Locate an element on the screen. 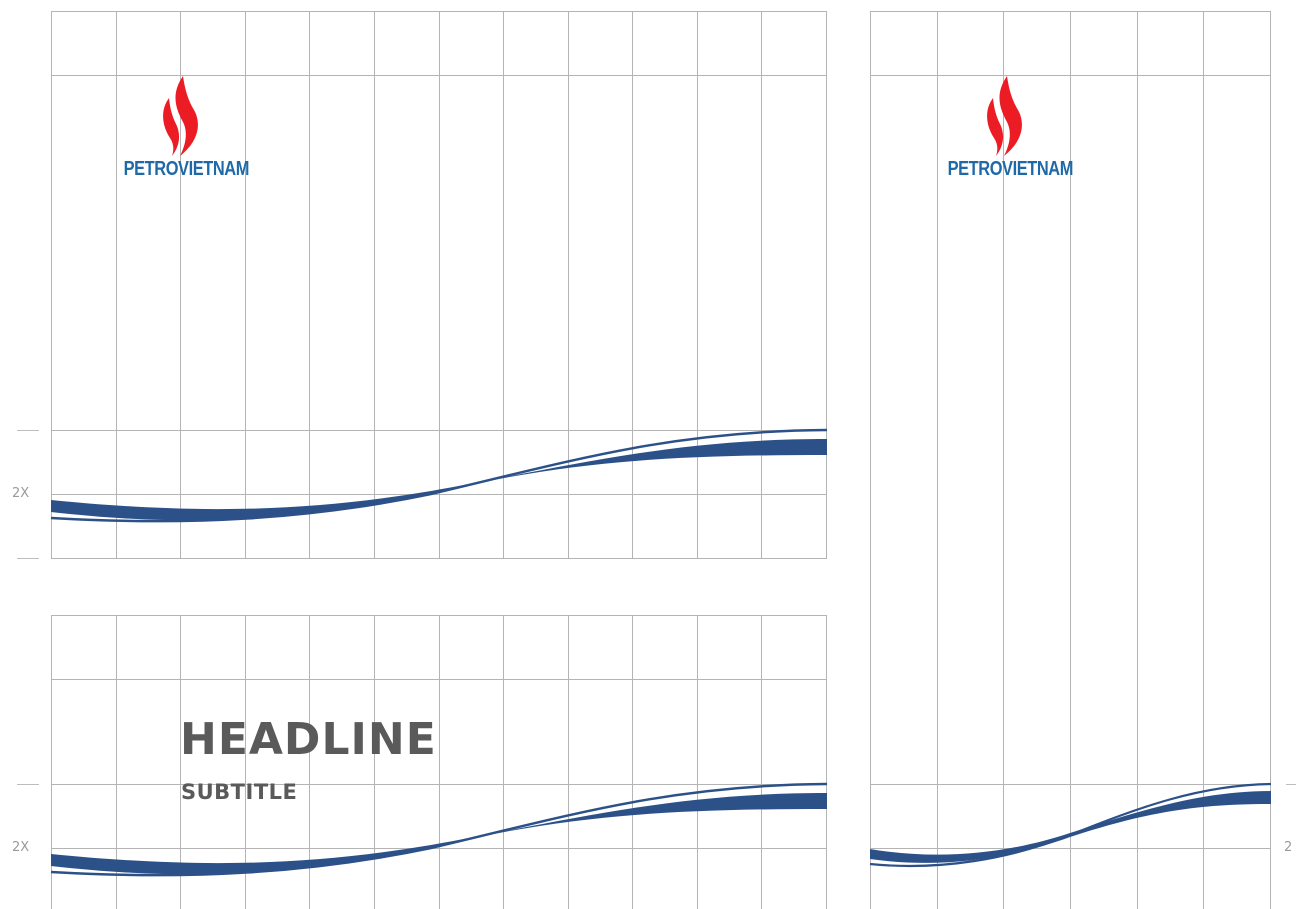 The height and width of the screenshot is (909, 1296). subtitle: SUBTITLE is located at coordinates (239, 792).